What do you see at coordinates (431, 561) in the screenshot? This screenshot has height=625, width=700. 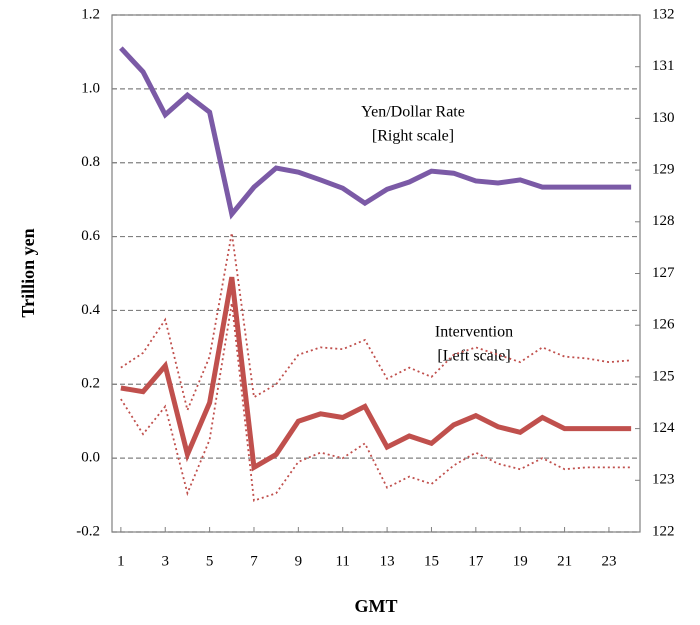 I see `x-tick-label: 15` at bounding box center [431, 561].